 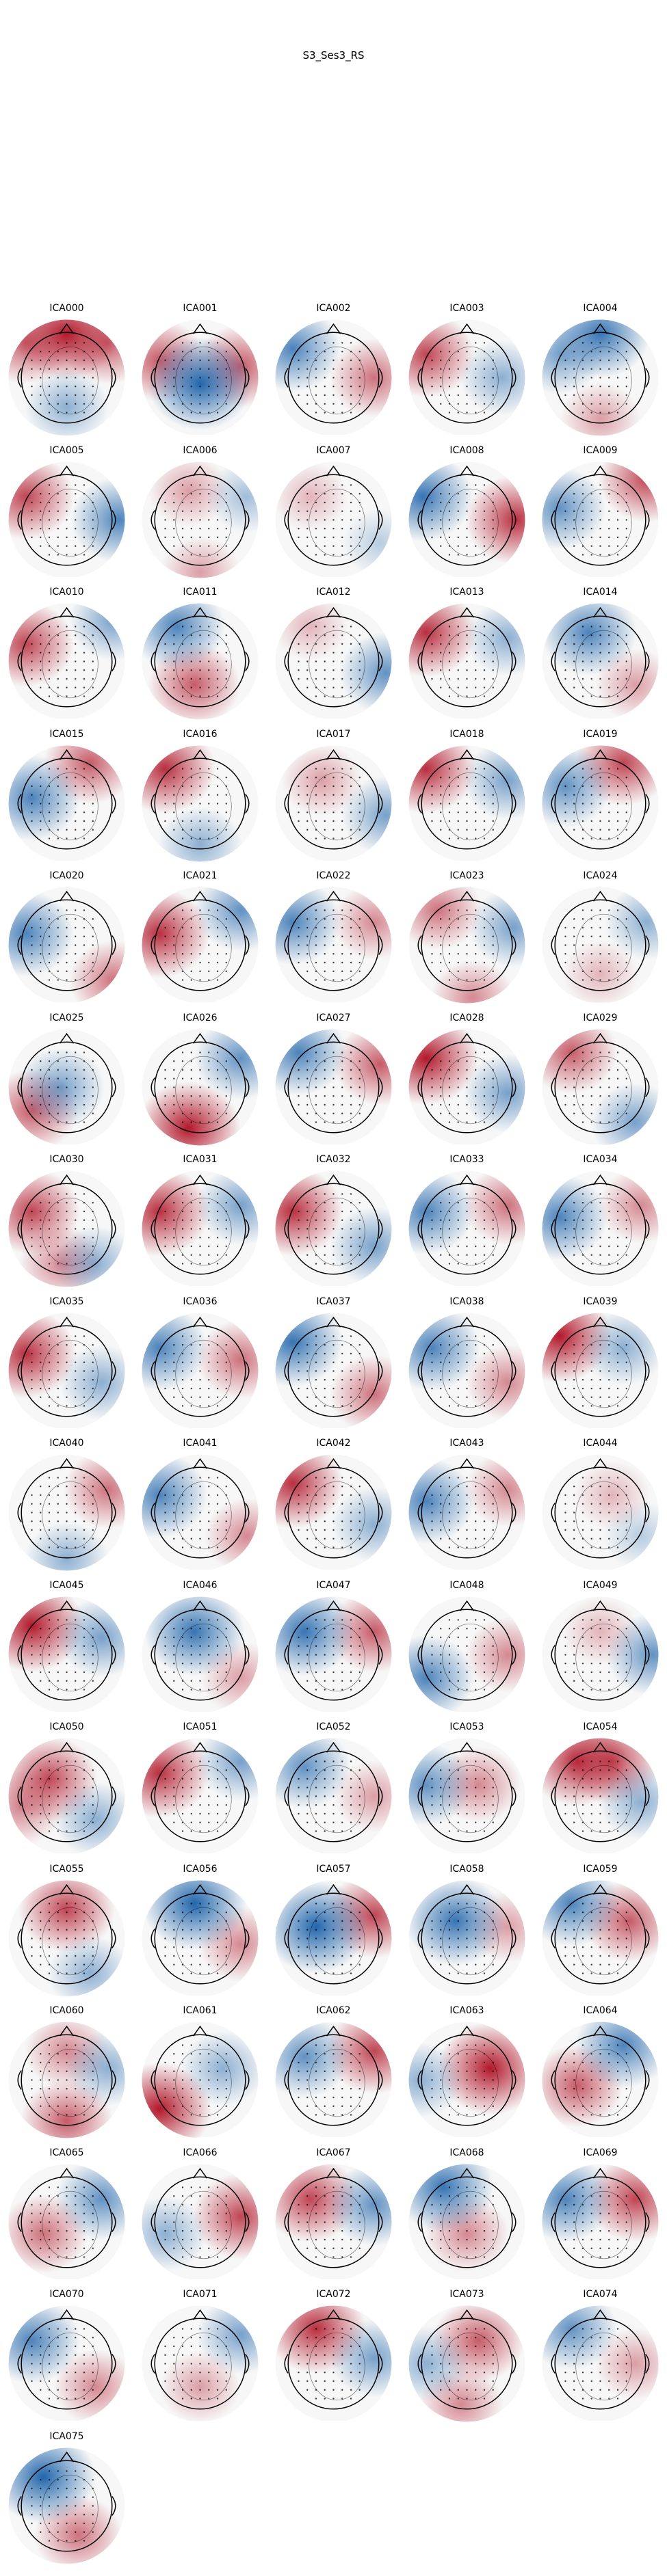 What do you see at coordinates (600, 2294) in the screenshot?
I see `topomap-title: ICA074` at bounding box center [600, 2294].